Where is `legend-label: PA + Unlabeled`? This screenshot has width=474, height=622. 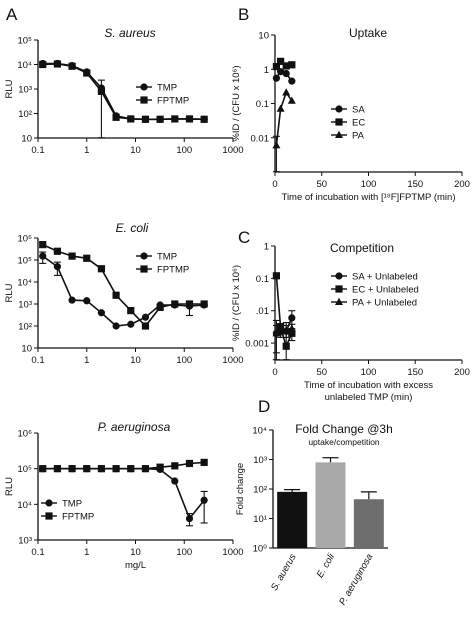
legend-label: PA + Unlabeled is located at coordinates (384, 303).